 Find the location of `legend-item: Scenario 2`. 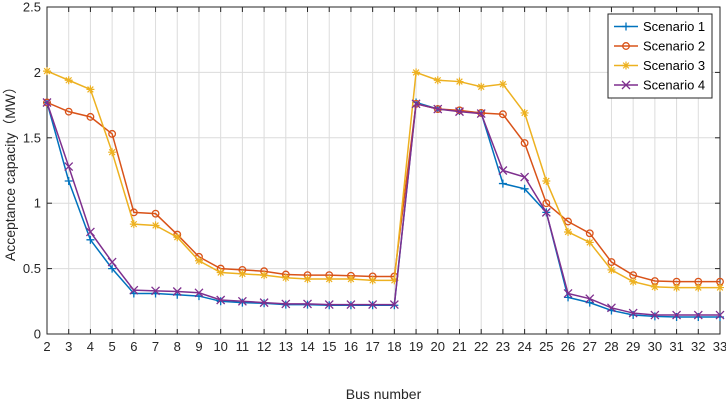

legend-item: Scenario 2 is located at coordinates (659, 46).